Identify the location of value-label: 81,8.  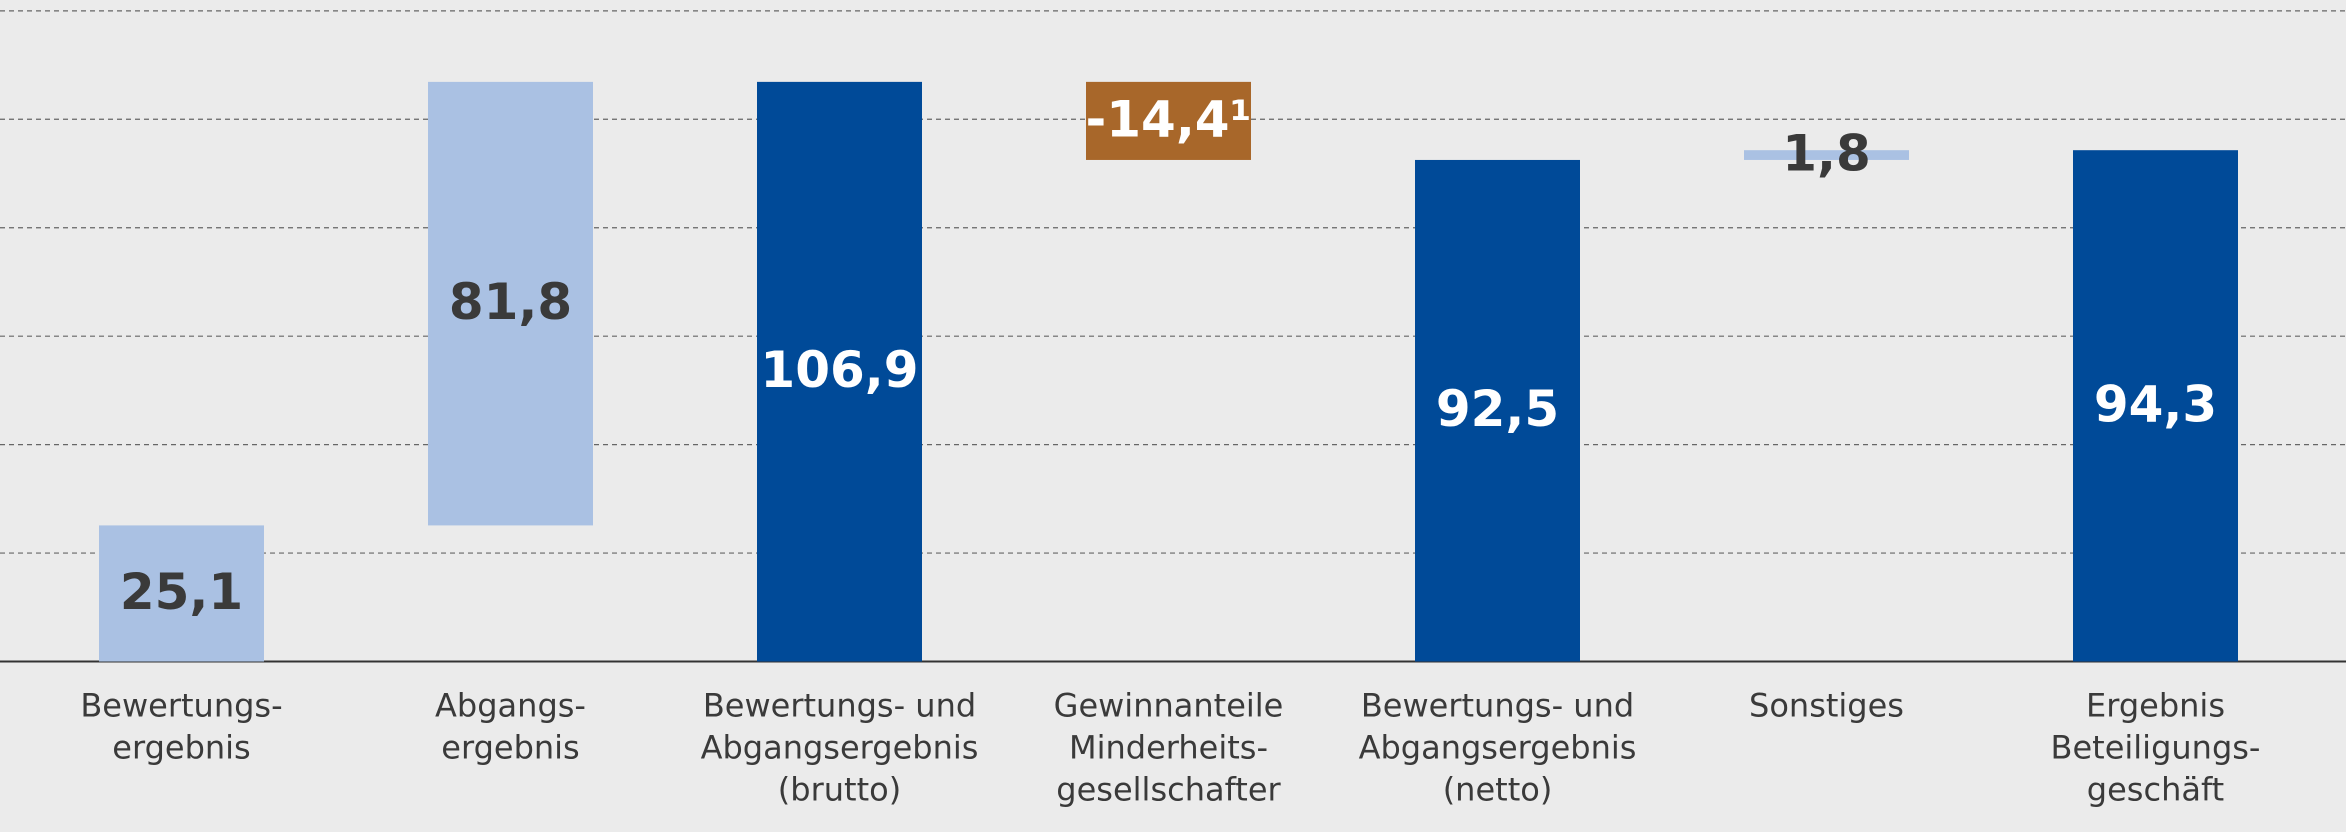
(510, 302).